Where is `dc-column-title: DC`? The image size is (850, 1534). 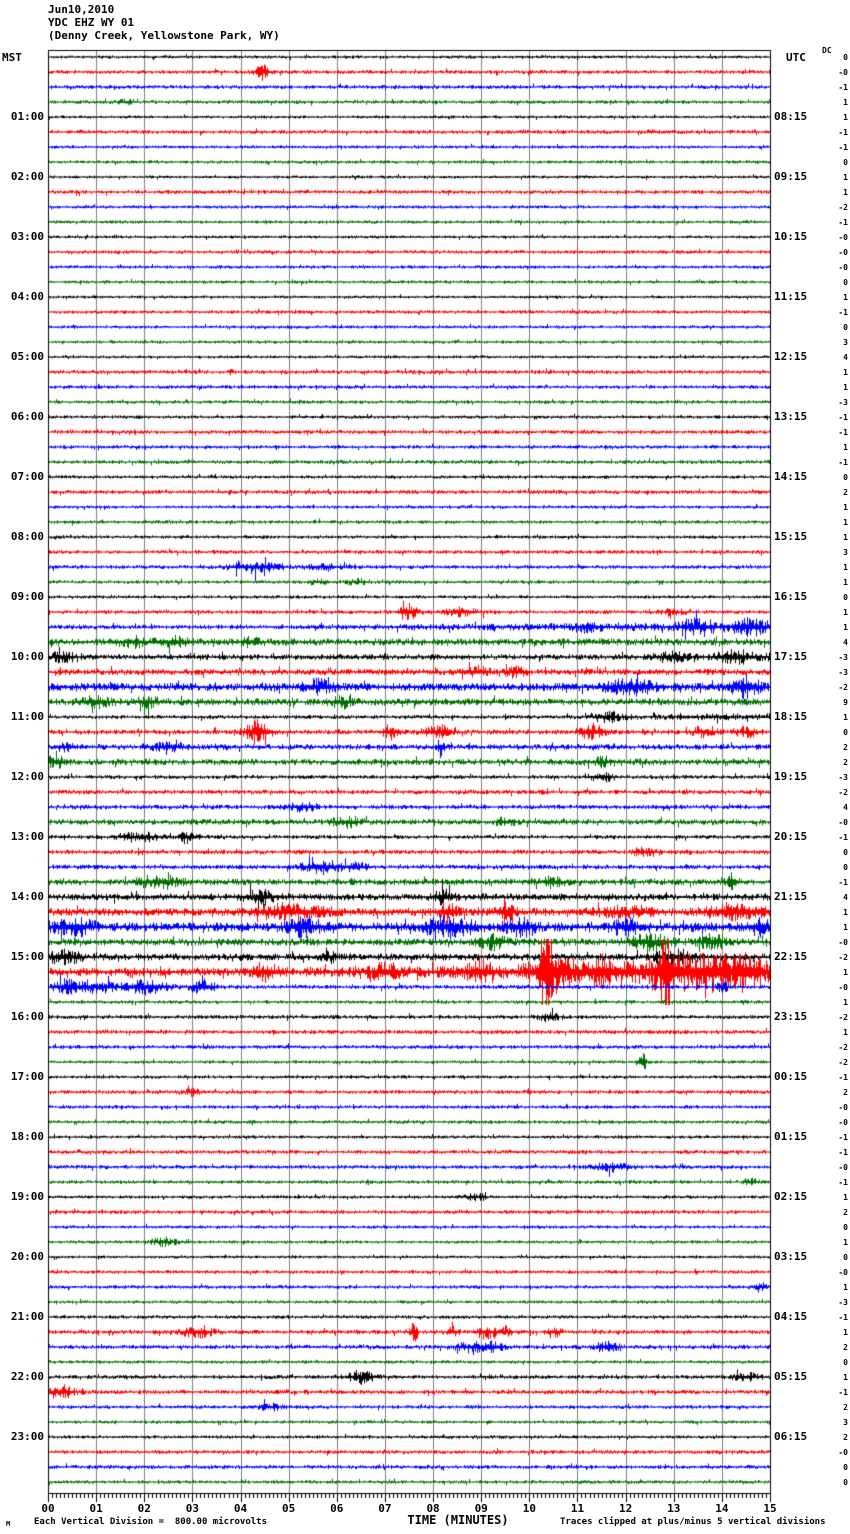 dc-column-title: DC is located at coordinates (827, 50).